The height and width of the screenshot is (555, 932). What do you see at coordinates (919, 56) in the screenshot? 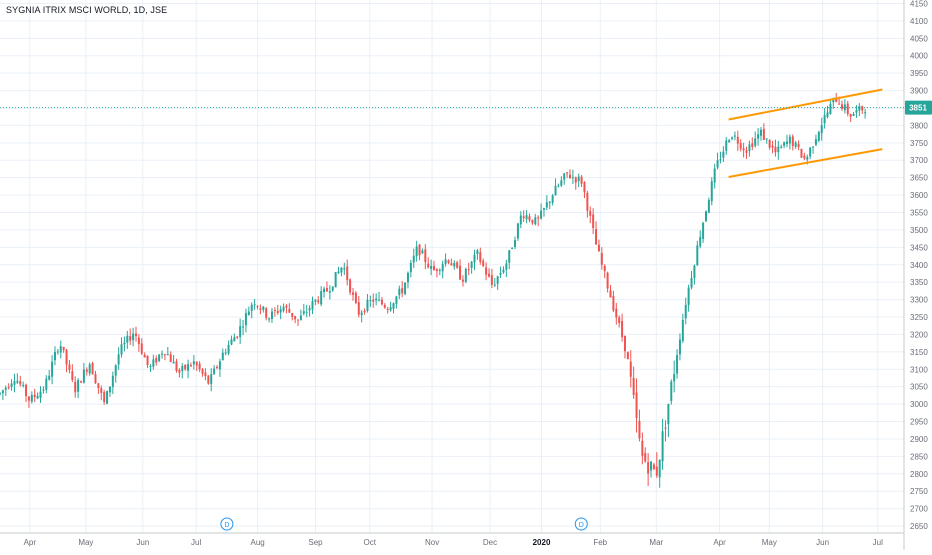
I see `y-tick-label: 4000` at bounding box center [919, 56].